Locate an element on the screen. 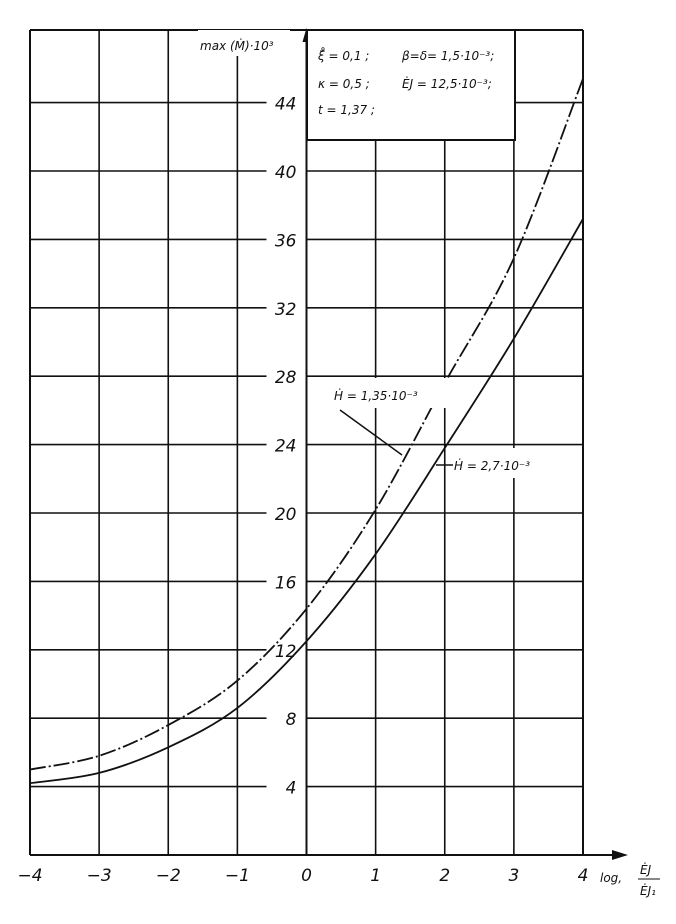  y-tick-label: 36 is located at coordinates (286, 241).